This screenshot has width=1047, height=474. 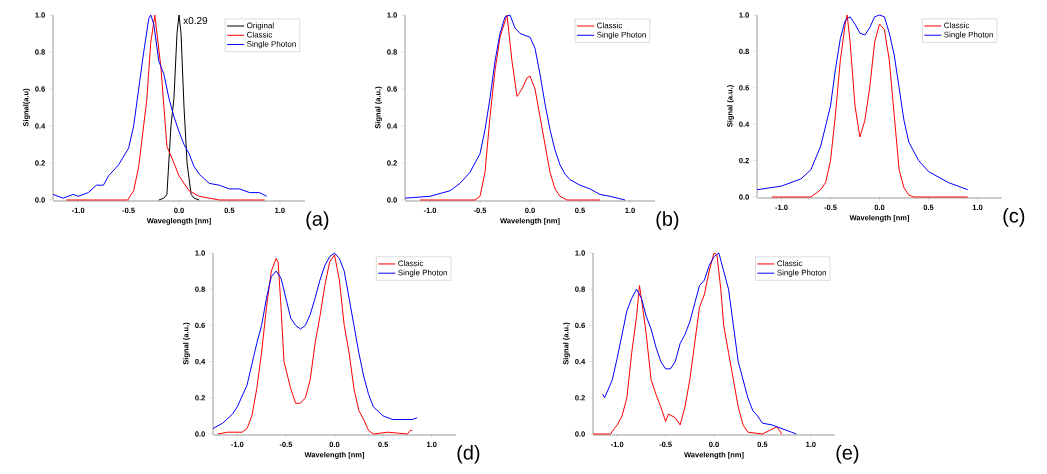 I want to click on annotation: x0.29, so click(x=195, y=21).